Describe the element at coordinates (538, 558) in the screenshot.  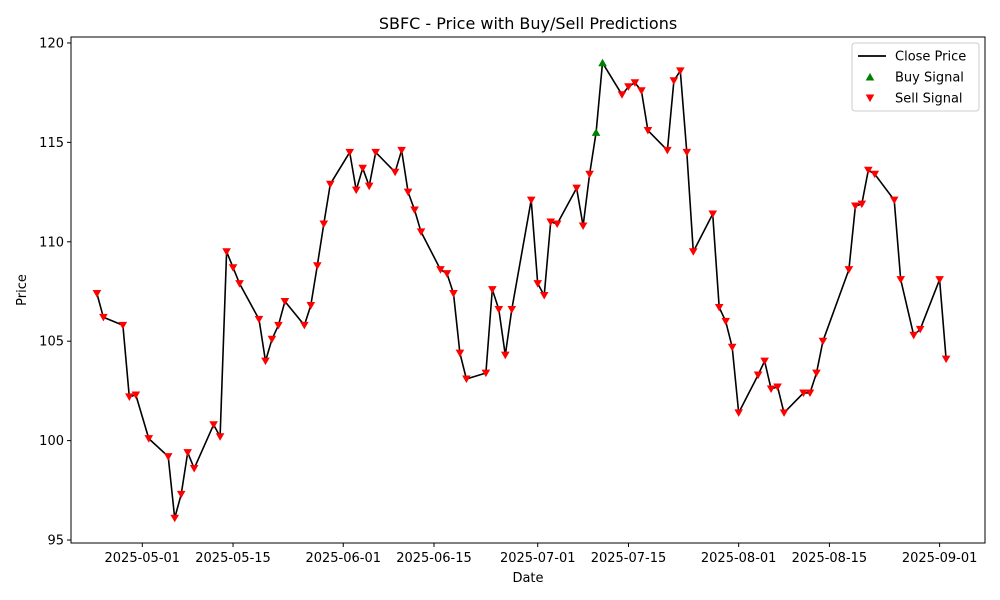
I see `x-tick-label: 2025-07-01` at that location.